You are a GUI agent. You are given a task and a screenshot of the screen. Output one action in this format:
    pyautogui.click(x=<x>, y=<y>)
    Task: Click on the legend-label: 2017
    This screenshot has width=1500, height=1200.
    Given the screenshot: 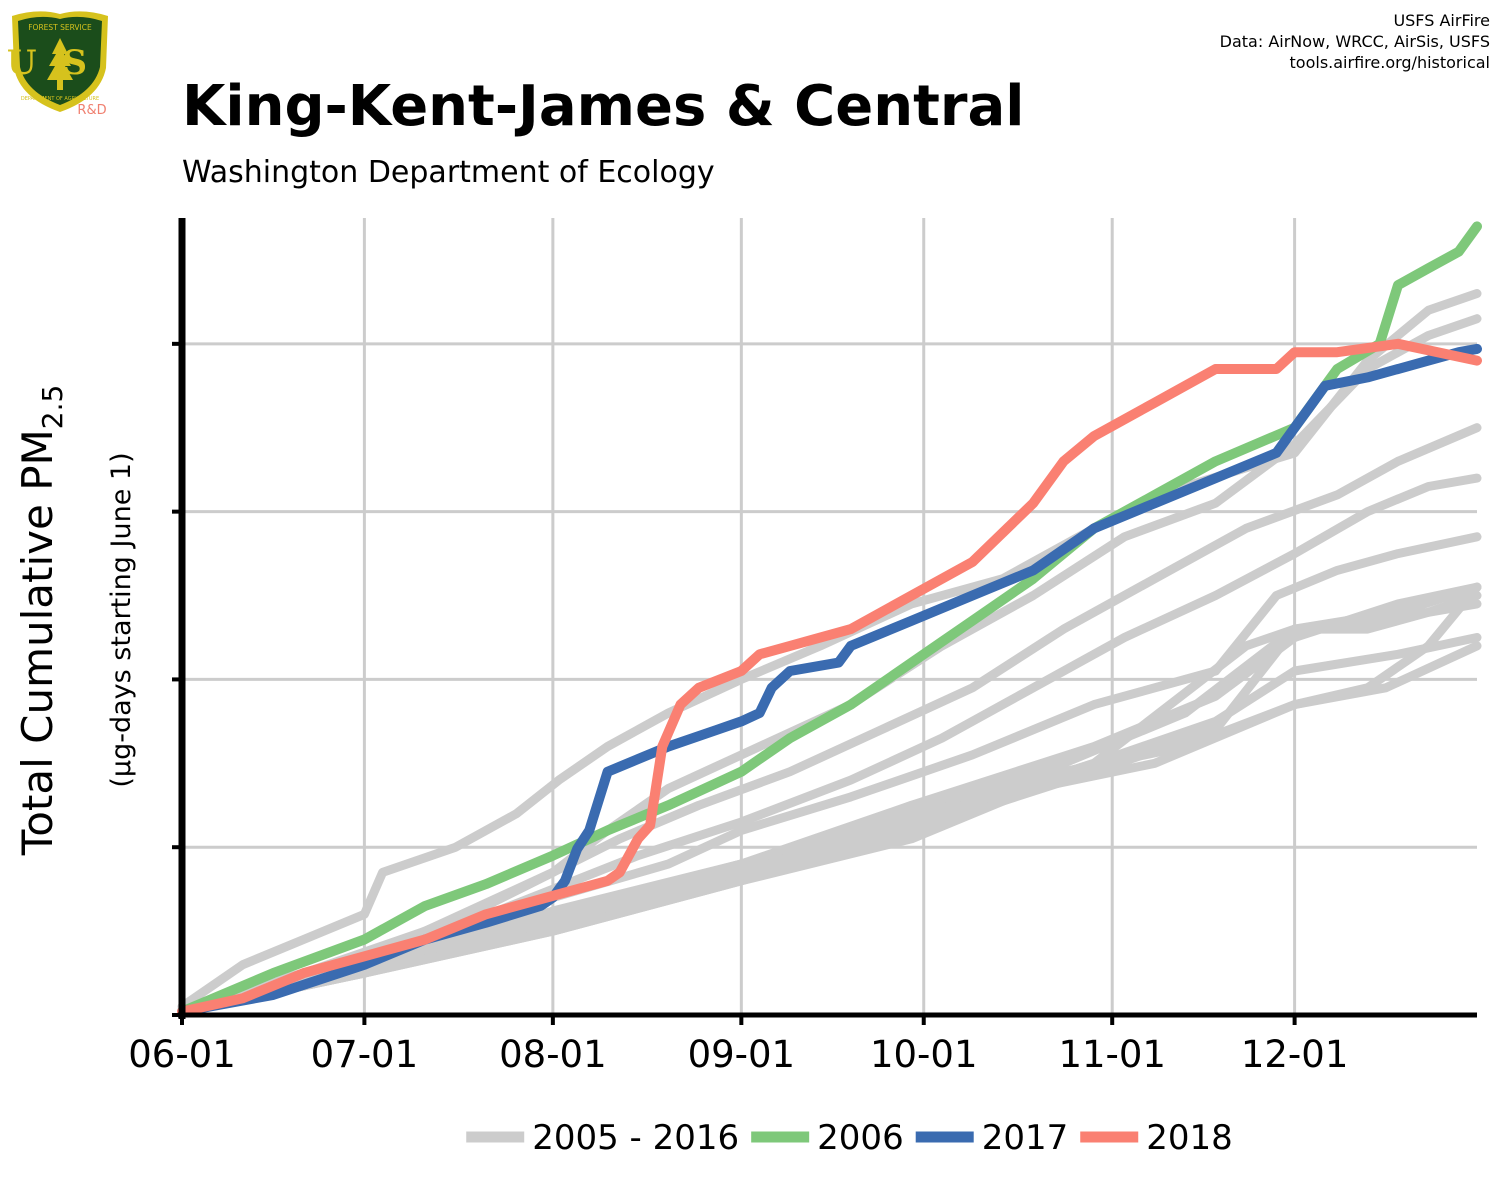 What is the action you would take?
    pyautogui.click(x=1025, y=1138)
    